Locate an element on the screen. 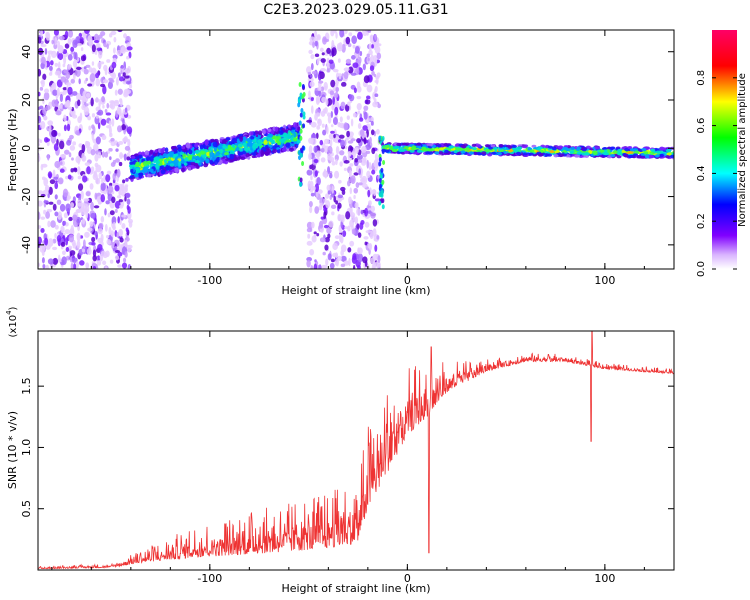 The height and width of the screenshot is (600, 750). x-tick-label: 0 is located at coordinates (407, 280).